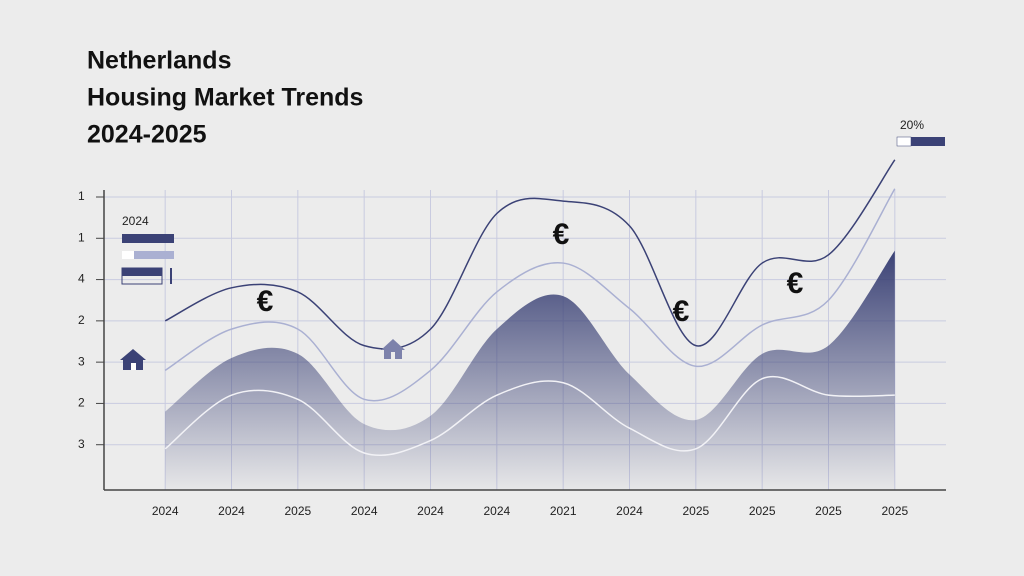  Describe the element at coordinates (147, 249) in the screenshot. I see `legend: 2024` at that location.